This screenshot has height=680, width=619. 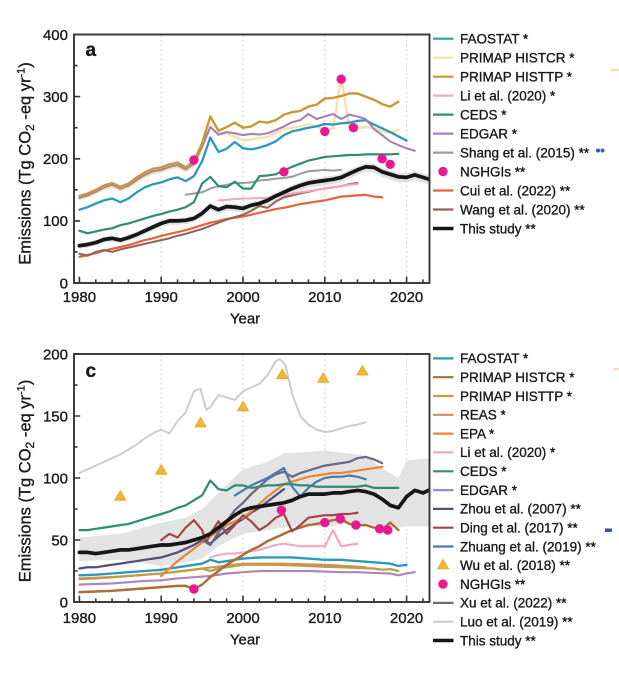 I want to click on svg-text: REAS *, so click(x=483, y=415).